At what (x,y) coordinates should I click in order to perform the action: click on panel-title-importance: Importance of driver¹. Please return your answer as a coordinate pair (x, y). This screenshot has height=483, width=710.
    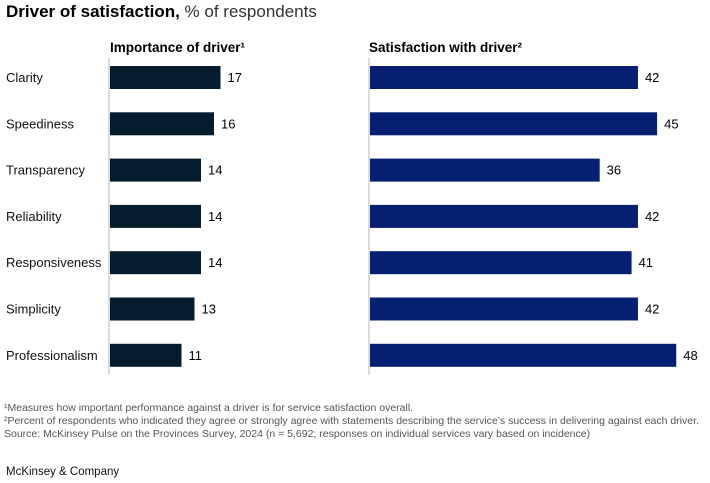
    Looking at the image, I should click on (178, 47).